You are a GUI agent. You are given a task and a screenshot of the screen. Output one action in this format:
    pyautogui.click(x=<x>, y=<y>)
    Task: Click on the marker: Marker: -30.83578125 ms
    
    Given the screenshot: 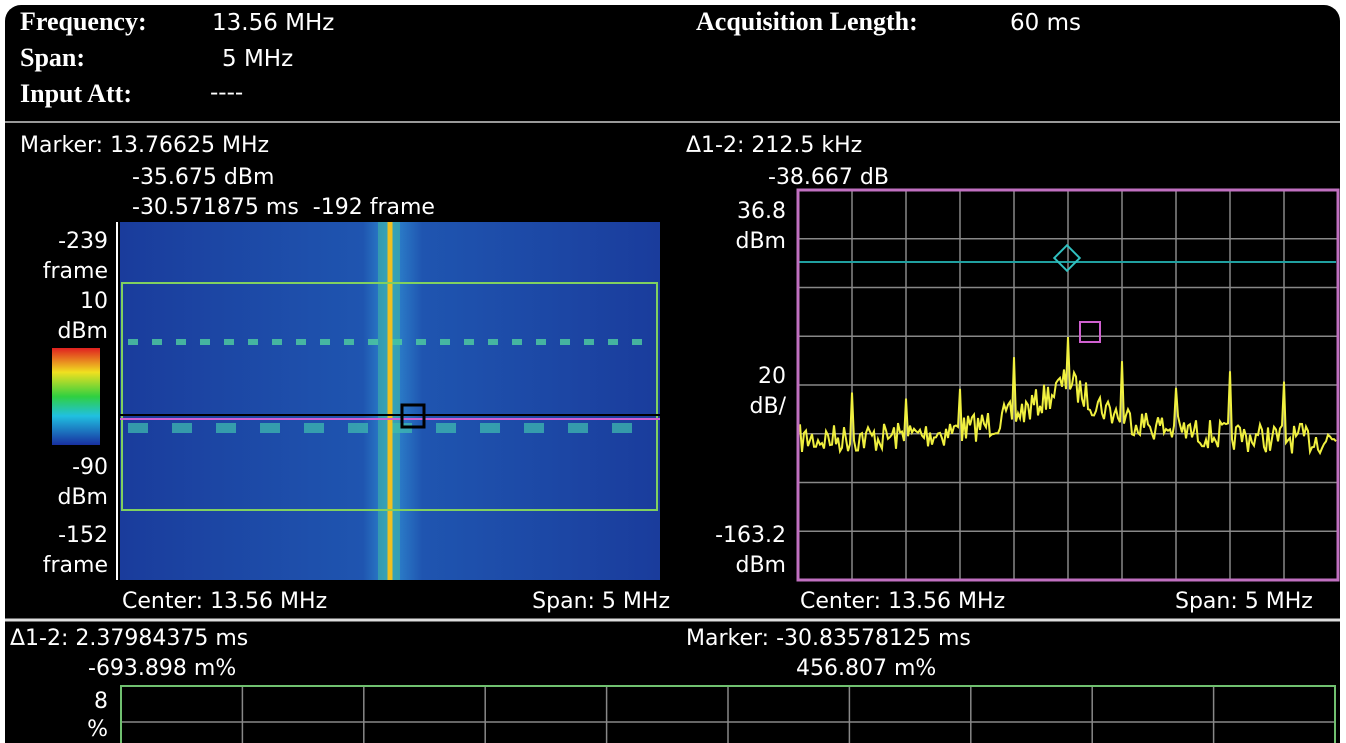 What is the action you would take?
    pyautogui.click(x=828, y=638)
    